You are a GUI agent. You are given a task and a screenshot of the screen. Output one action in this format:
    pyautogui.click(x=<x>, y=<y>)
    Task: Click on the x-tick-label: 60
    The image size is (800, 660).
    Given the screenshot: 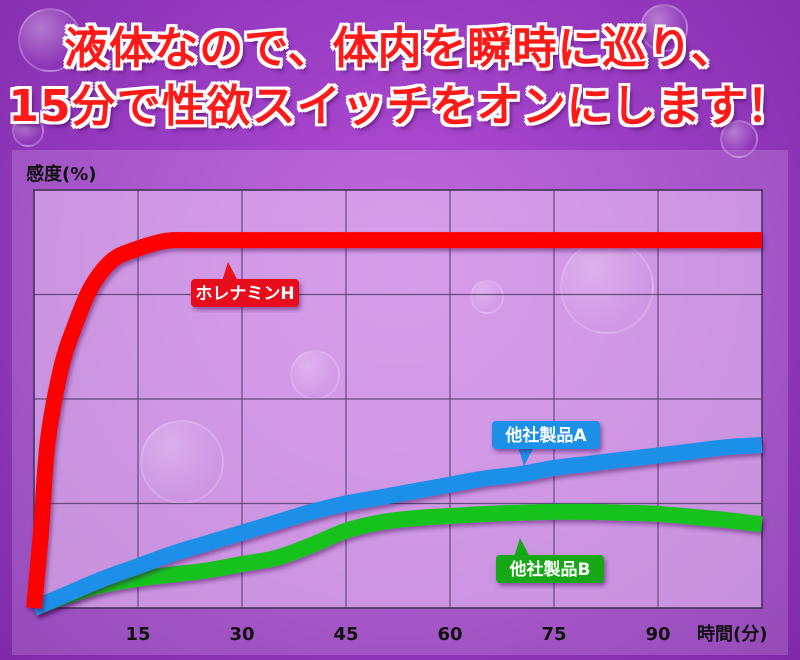 What is the action you would take?
    pyautogui.click(x=449, y=634)
    